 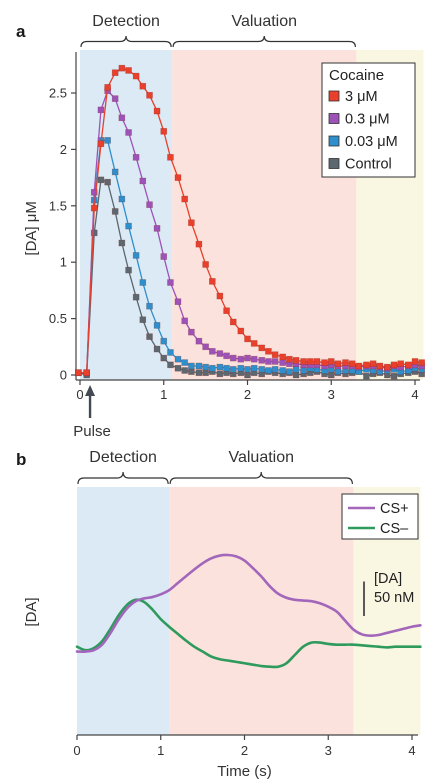 What do you see at coordinates (368, 165) in the screenshot?
I see `legend-entry-control: Control` at bounding box center [368, 165].